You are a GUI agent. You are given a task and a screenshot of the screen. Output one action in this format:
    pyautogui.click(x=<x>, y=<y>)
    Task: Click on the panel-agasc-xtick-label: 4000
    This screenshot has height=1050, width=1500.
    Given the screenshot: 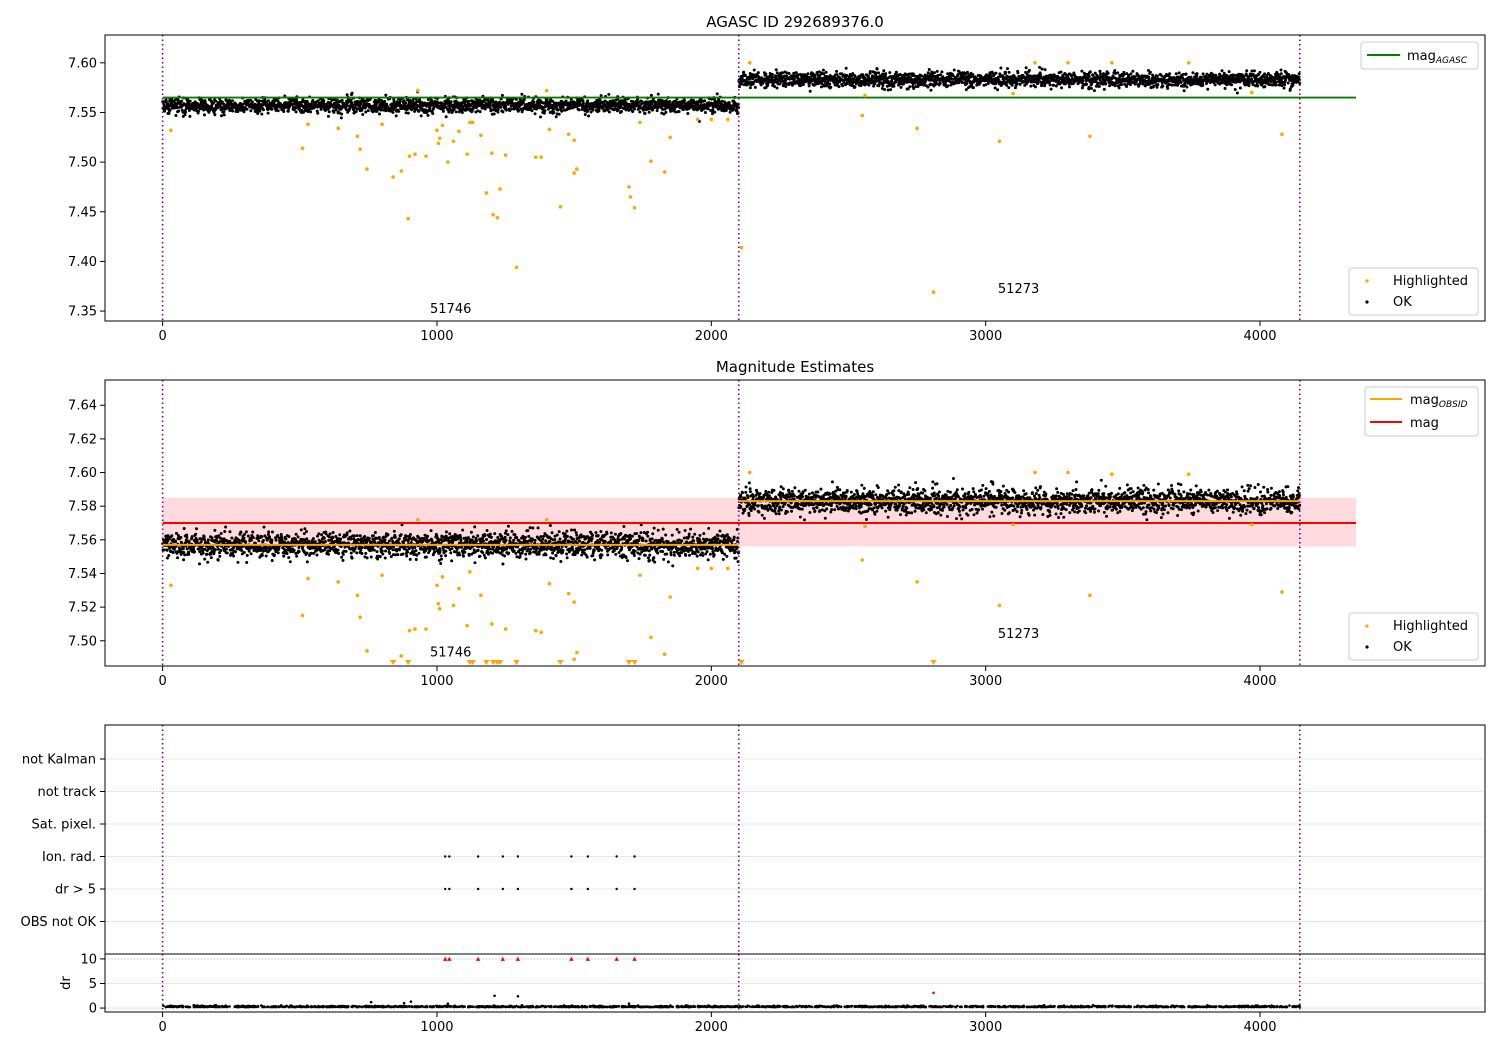 What is the action you would take?
    pyautogui.click(x=1259, y=336)
    